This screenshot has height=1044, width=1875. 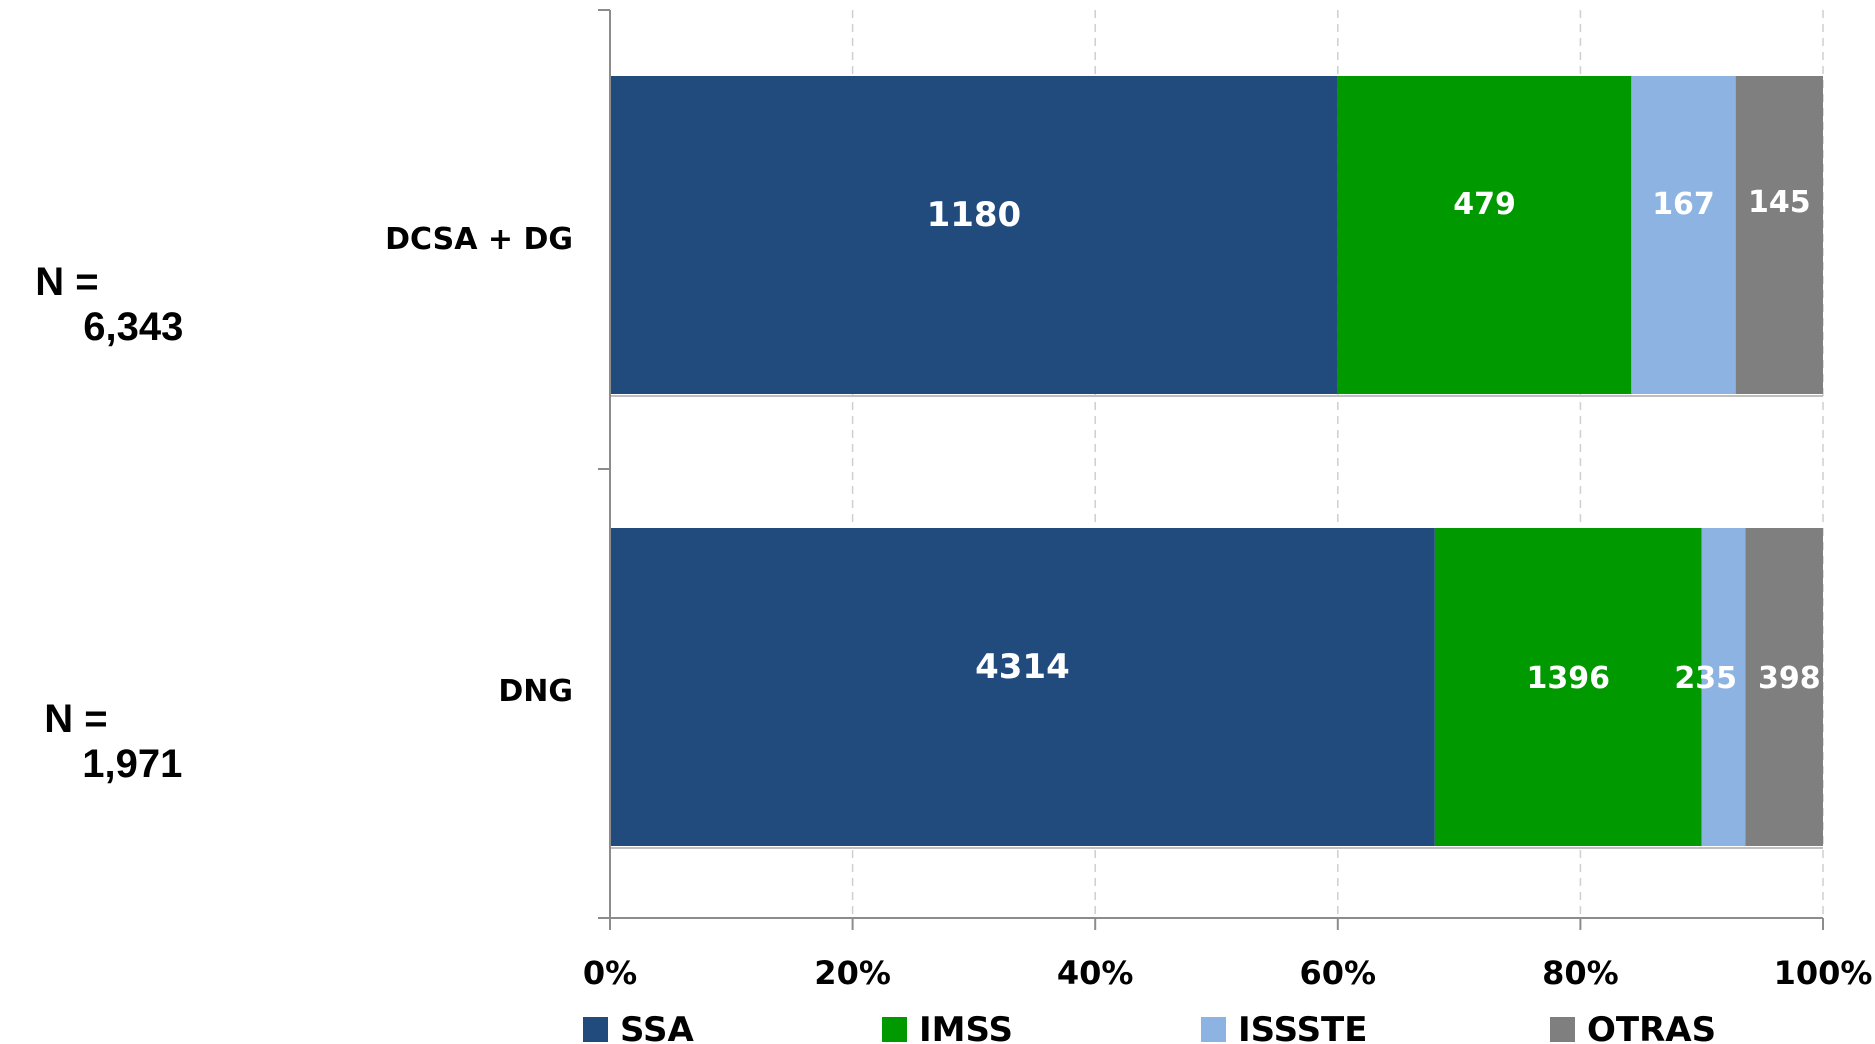 What do you see at coordinates (1149, 1027) in the screenshot?
I see `legend: SSA IMSS ISSSTE OTRAS` at bounding box center [1149, 1027].